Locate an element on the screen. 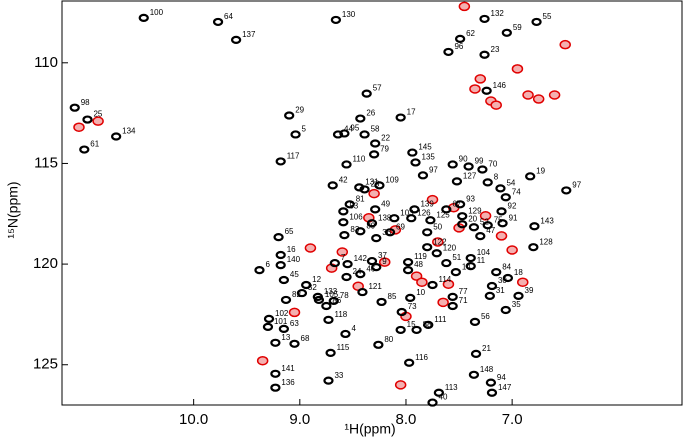 The width and height of the screenshot is (683, 445). peak-label: 126 is located at coordinates (424, 212).